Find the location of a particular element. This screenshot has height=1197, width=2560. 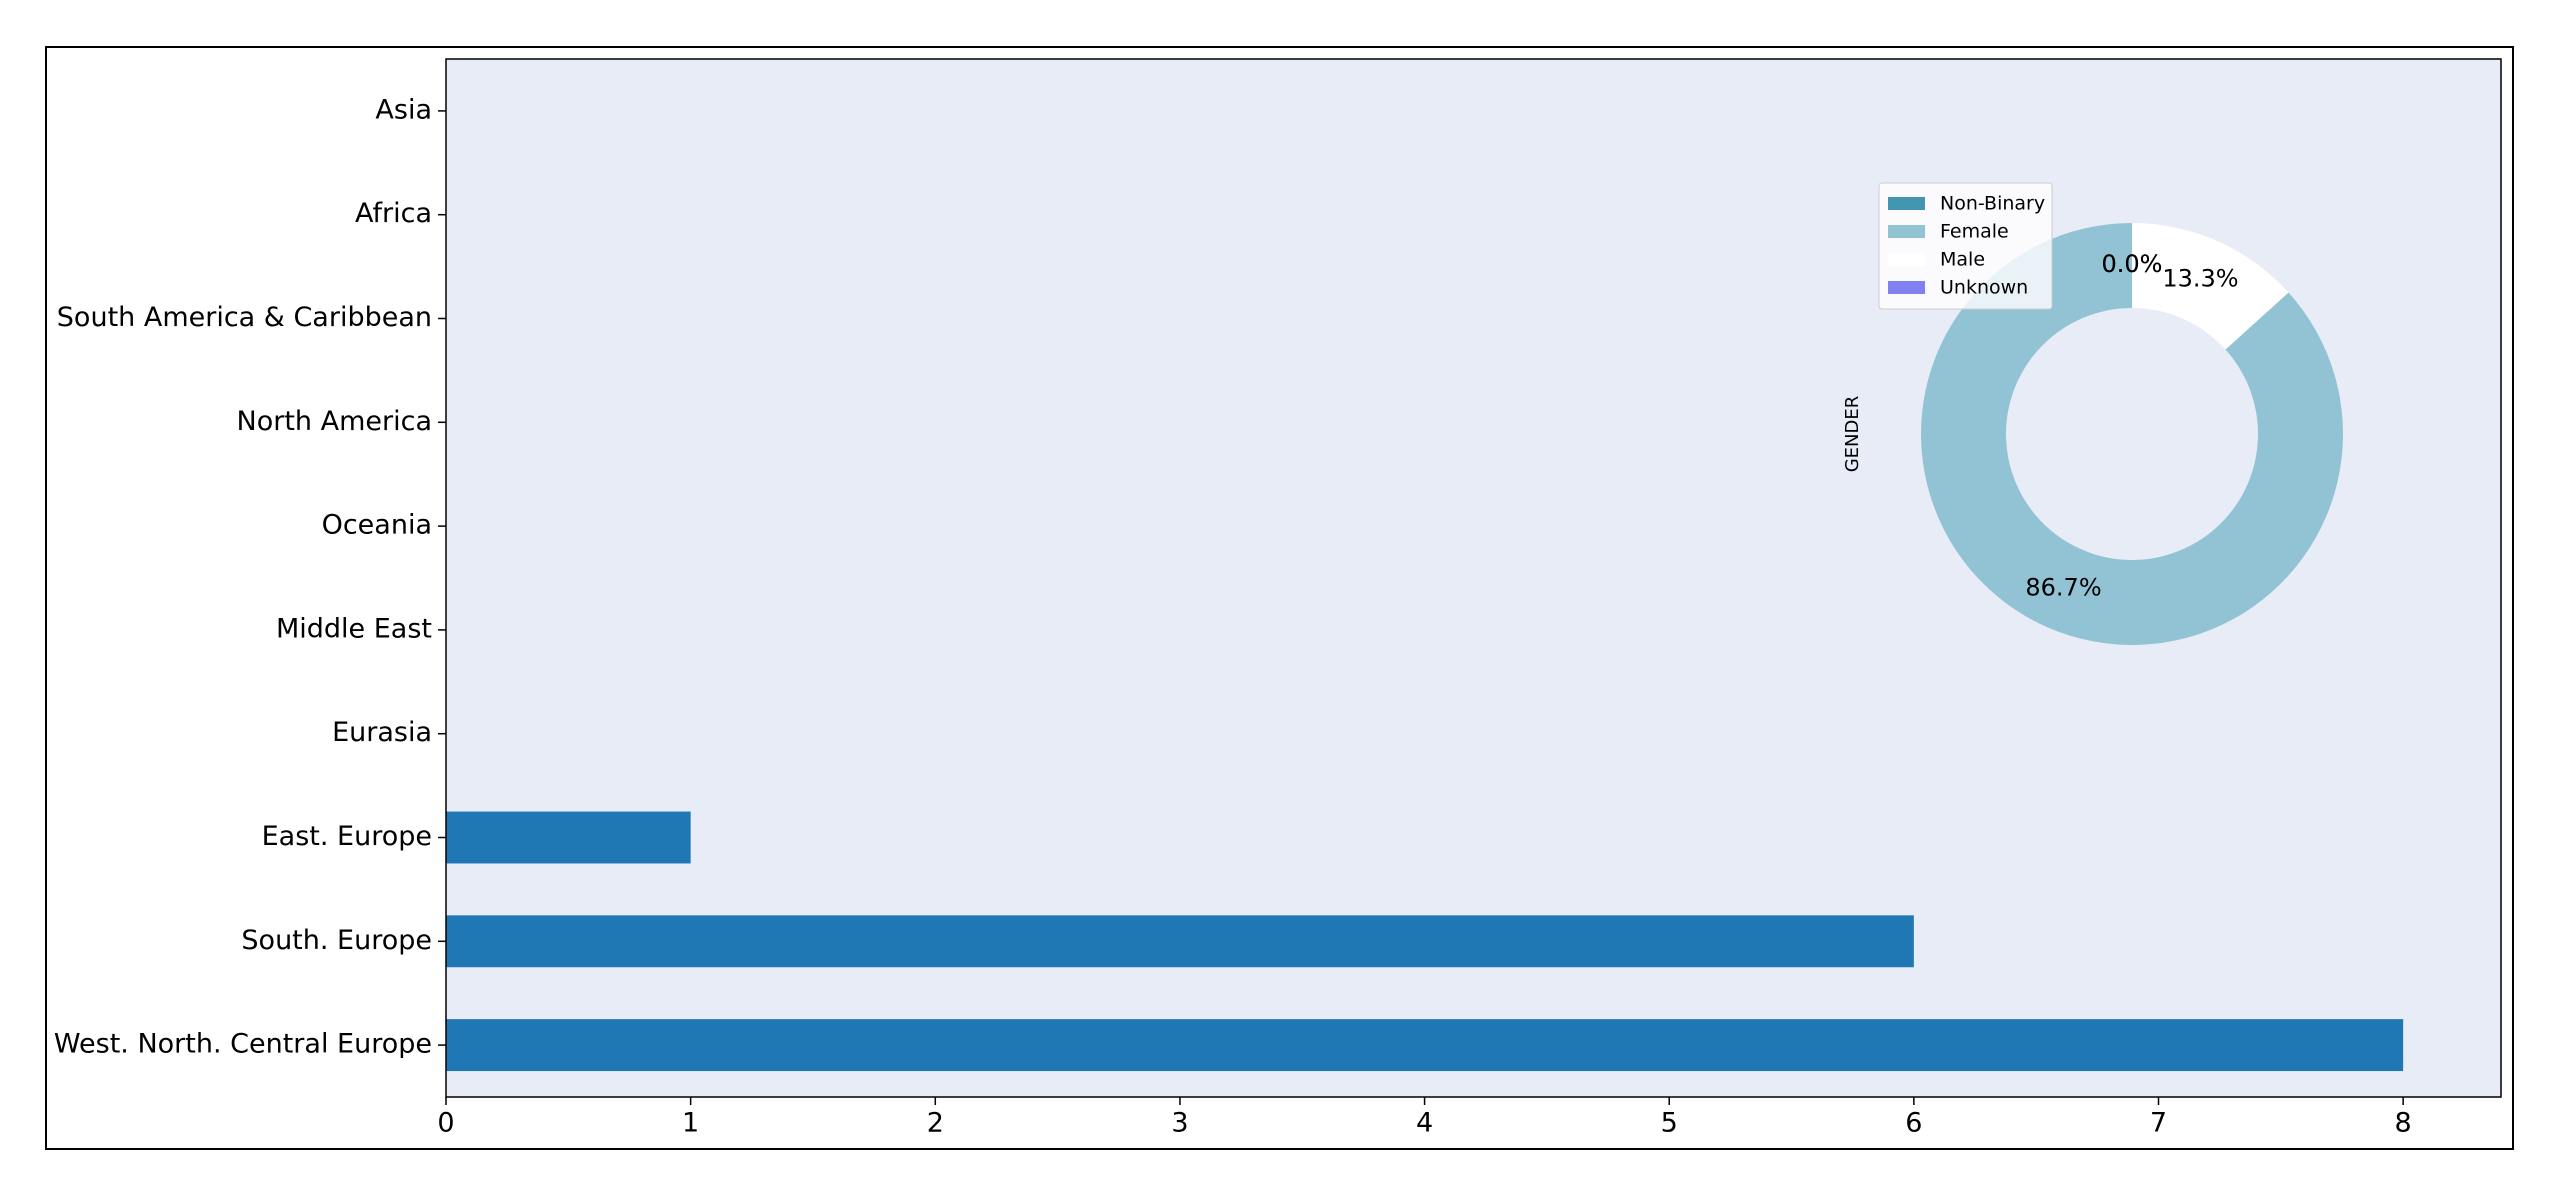

y-tick-label: Middle East is located at coordinates (354, 628).